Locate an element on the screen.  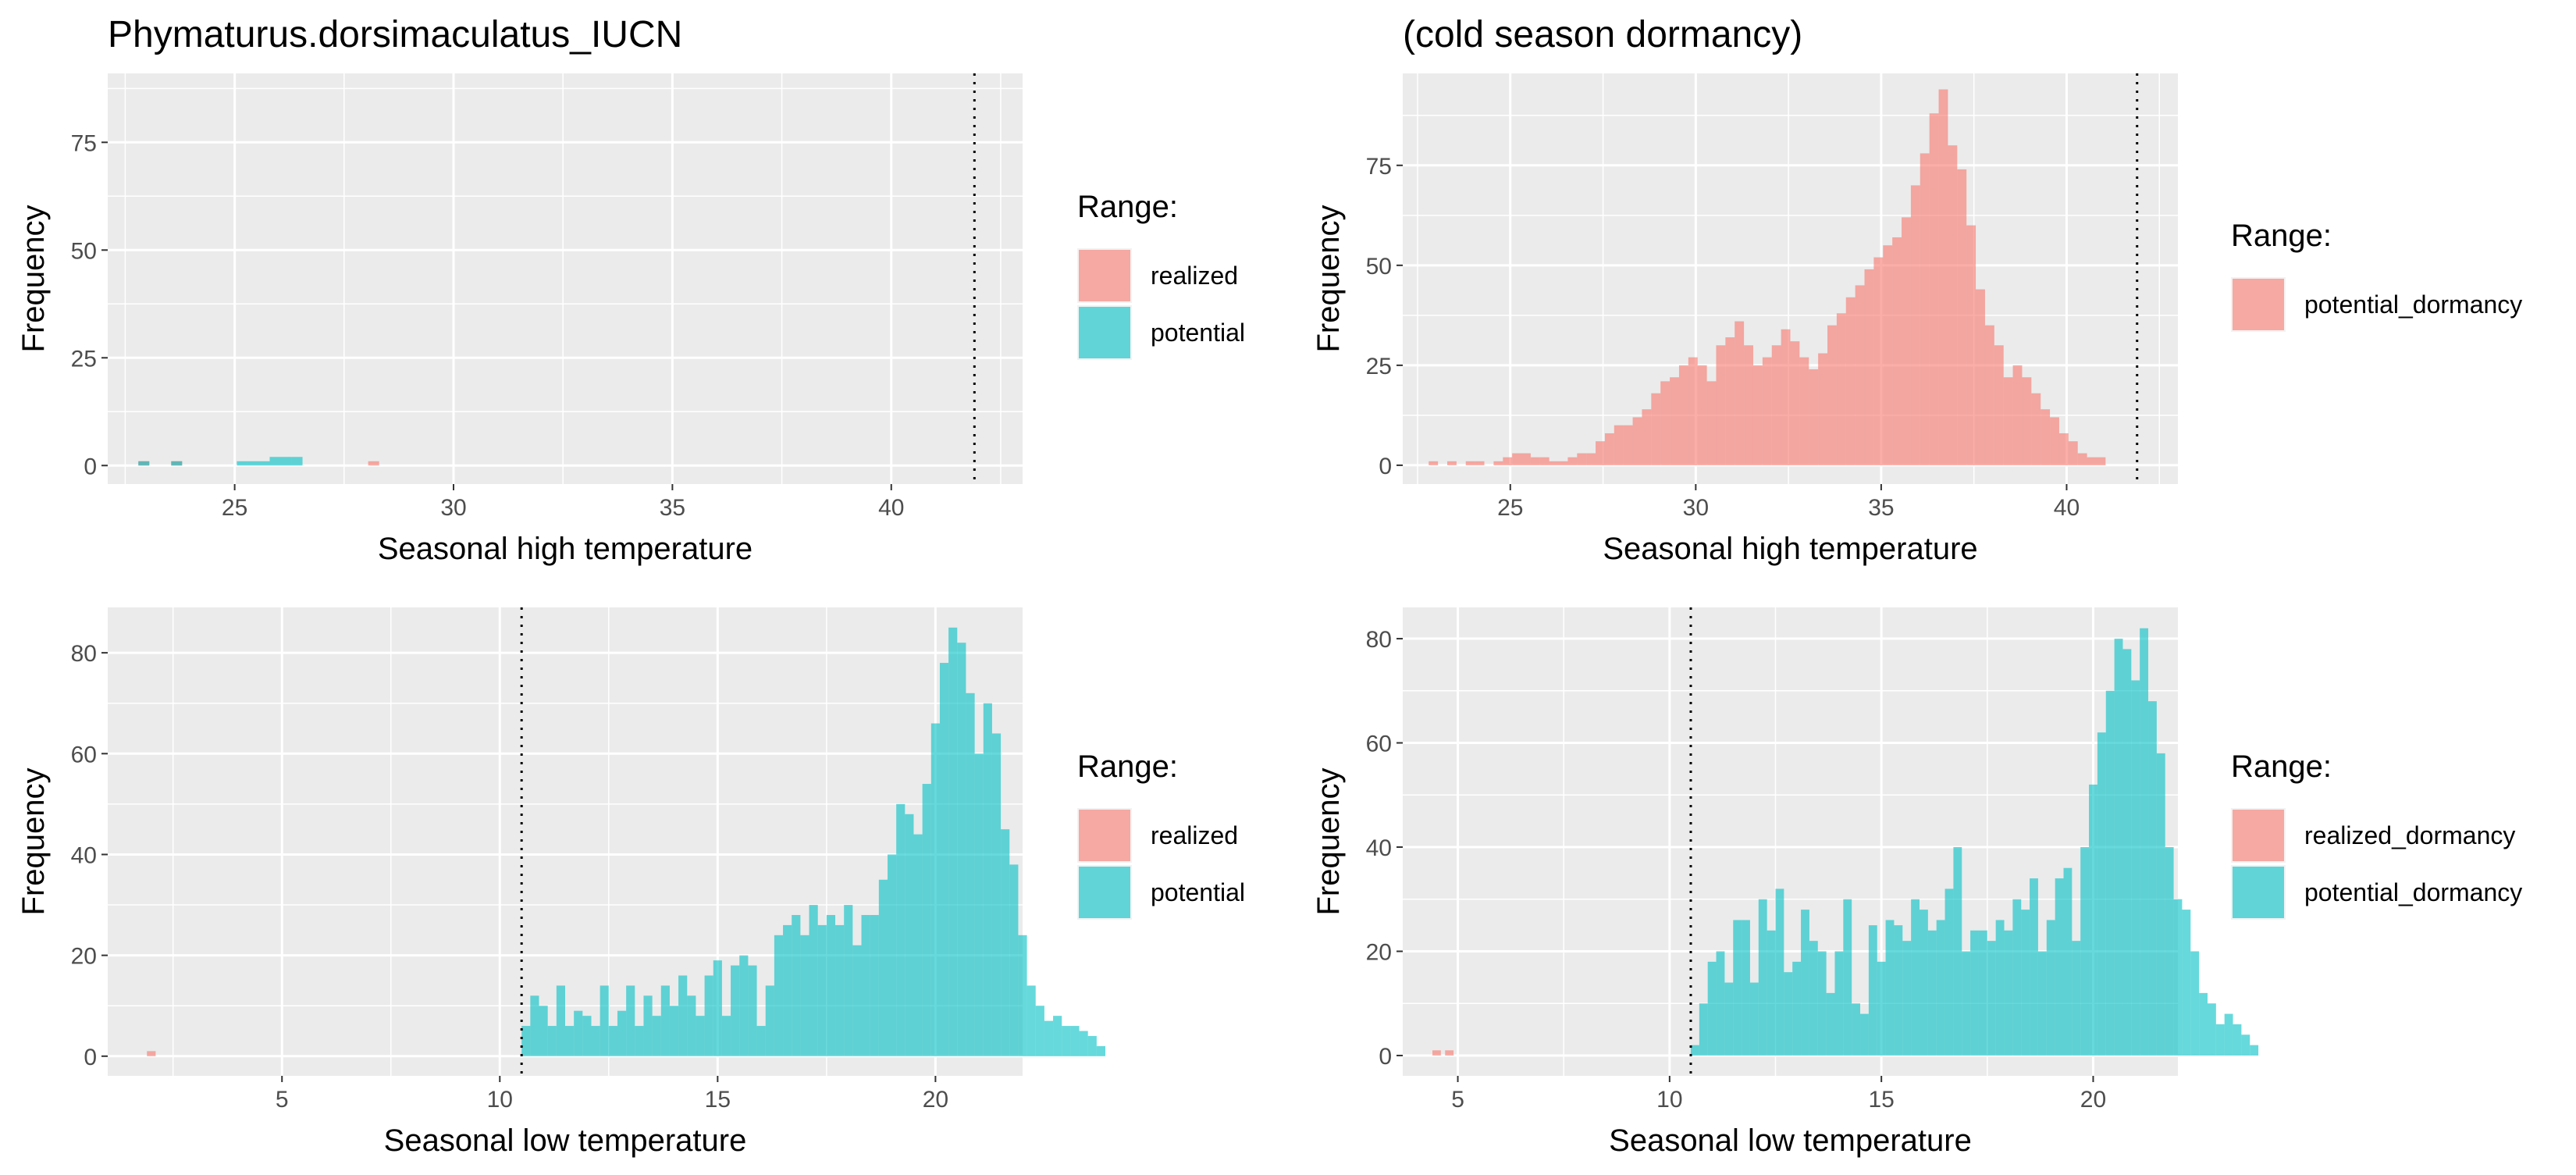
y-axis-label: Frequency is located at coordinates (1328, 279).